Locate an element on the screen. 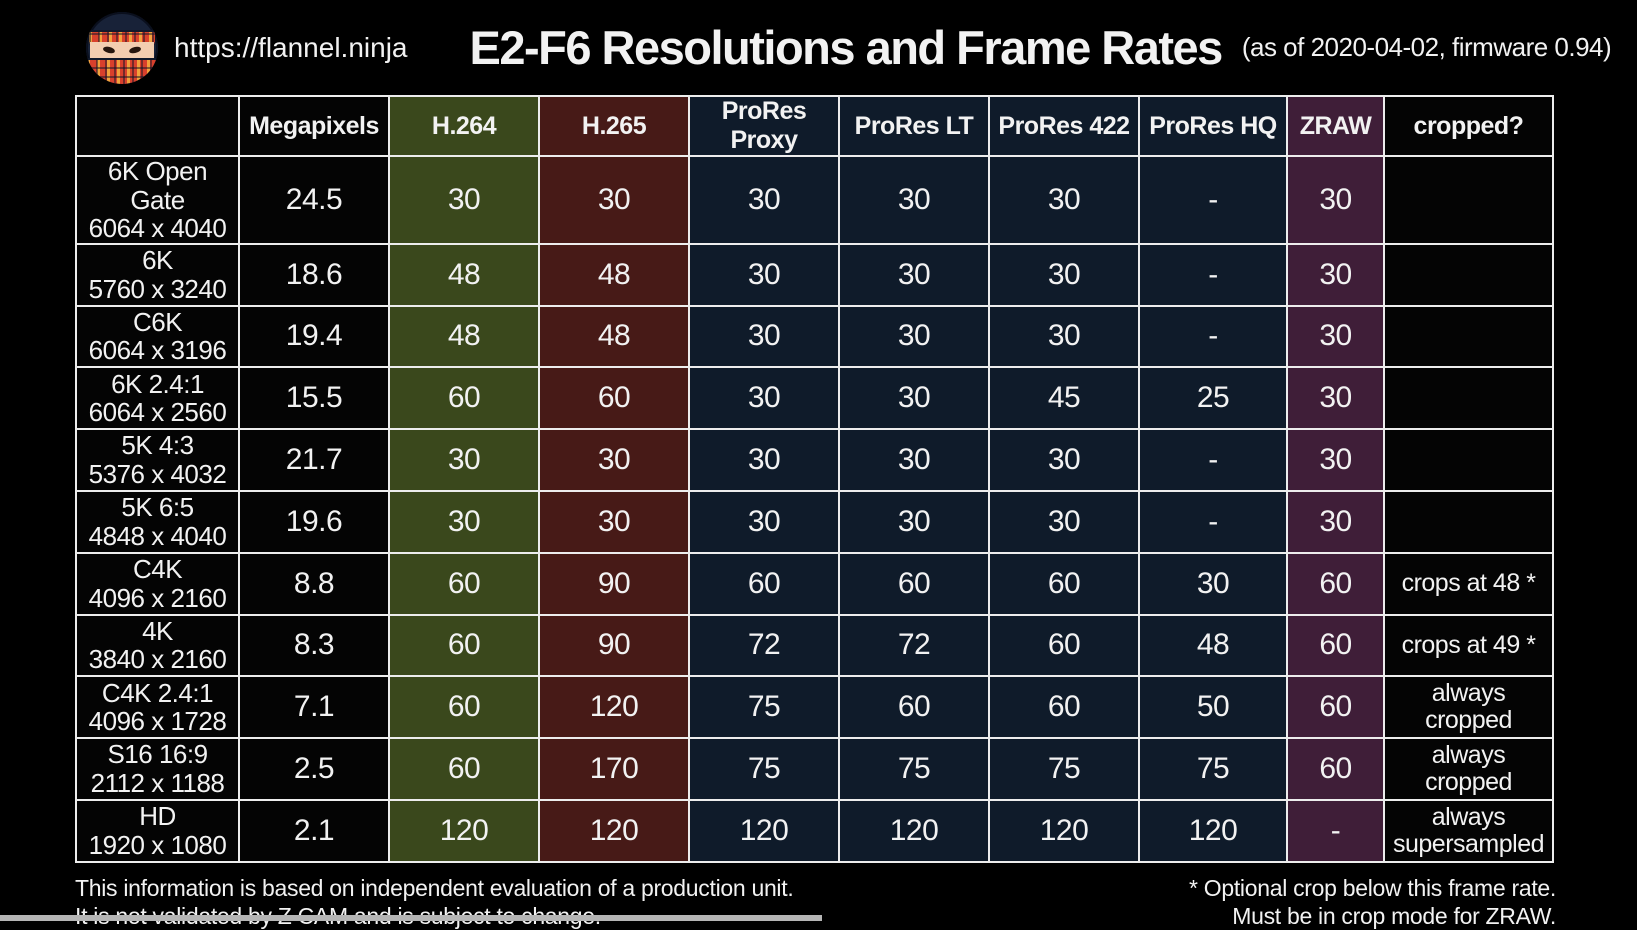 Image resolution: width=1637 pixels, height=930 pixels. cell-megapixels: 19.6 is located at coordinates (314, 521).